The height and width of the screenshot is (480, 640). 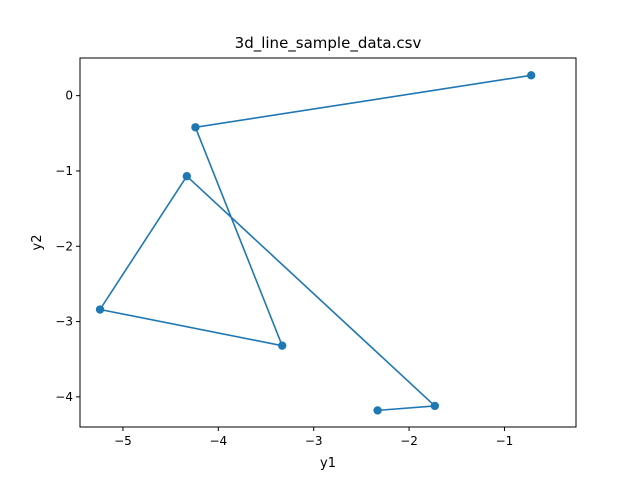 I want to click on x-tick-label: −1, so click(x=505, y=441).